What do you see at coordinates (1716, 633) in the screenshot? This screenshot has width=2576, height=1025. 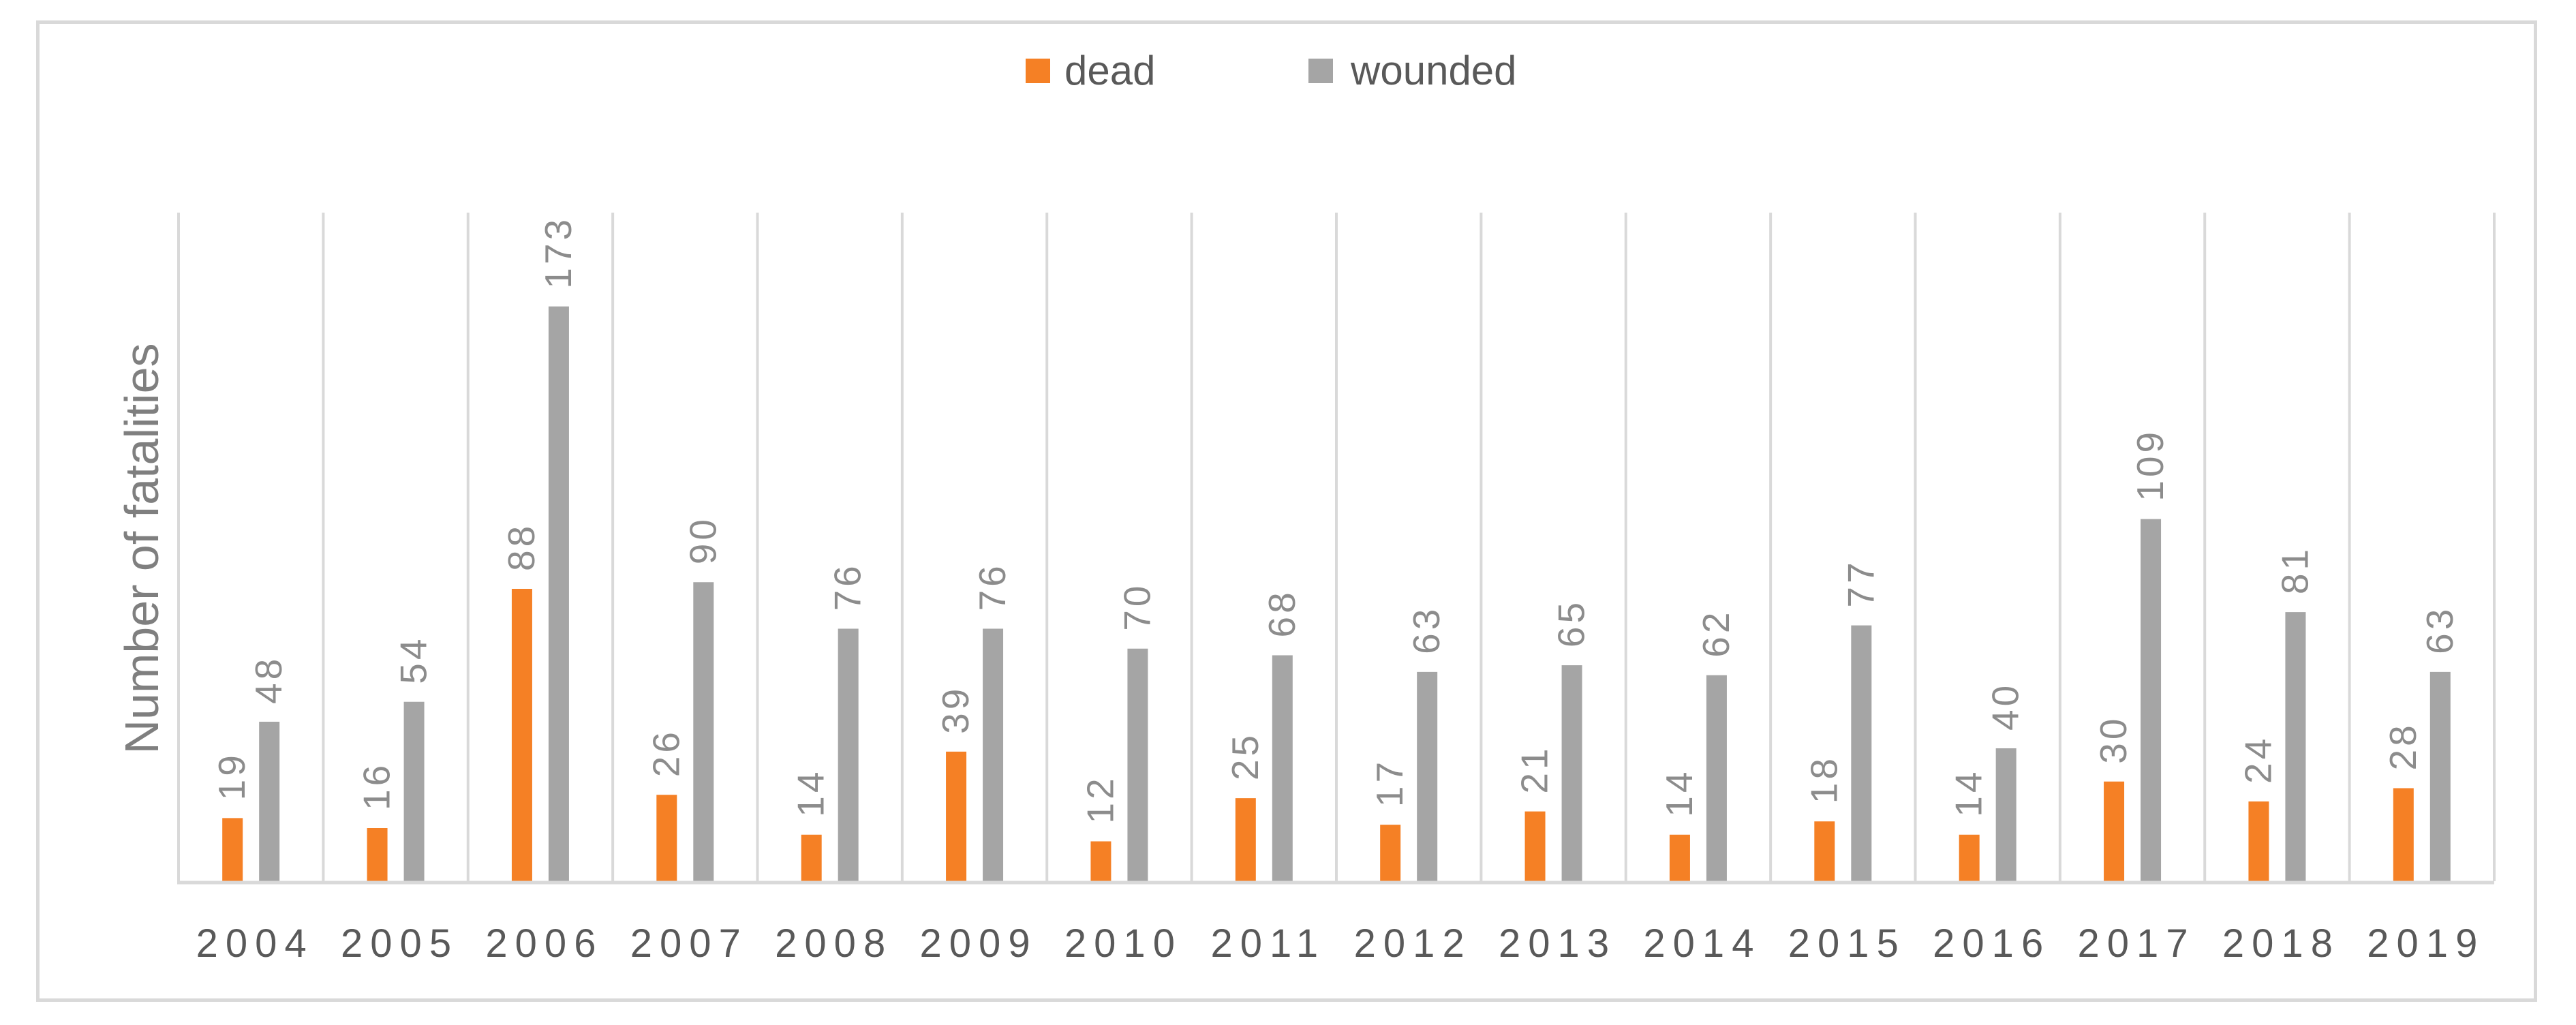 I see `data-label-wounded-2014: 62` at bounding box center [1716, 633].